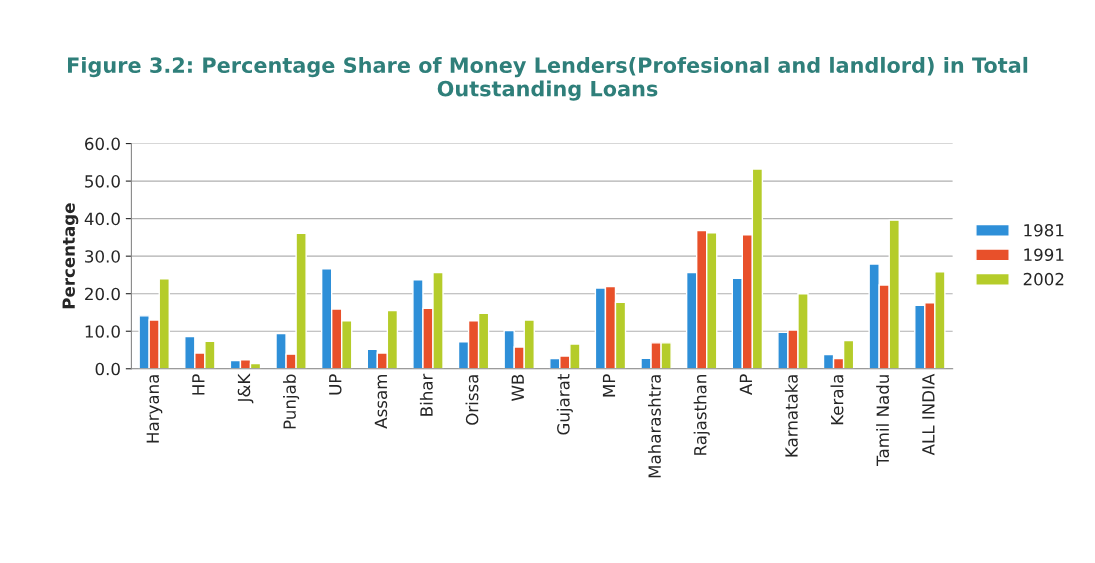 This screenshot has width=1095, height=563. I want to click on x-tick-label: Assam, so click(381, 402).